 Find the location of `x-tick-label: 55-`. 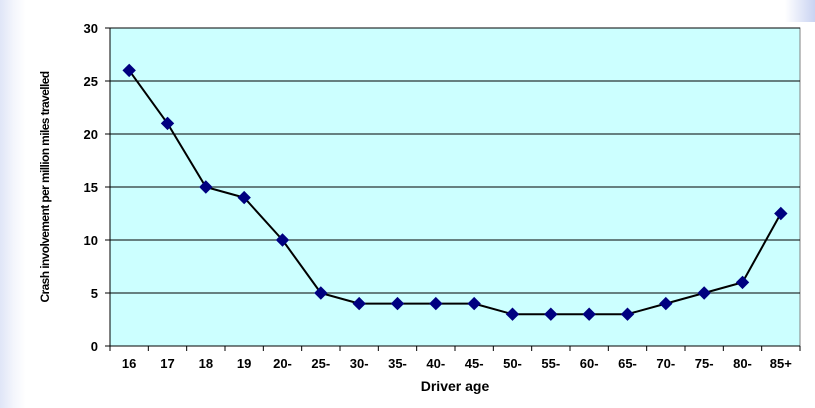

x-tick-label: 55- is located at coordinates (550, 363).